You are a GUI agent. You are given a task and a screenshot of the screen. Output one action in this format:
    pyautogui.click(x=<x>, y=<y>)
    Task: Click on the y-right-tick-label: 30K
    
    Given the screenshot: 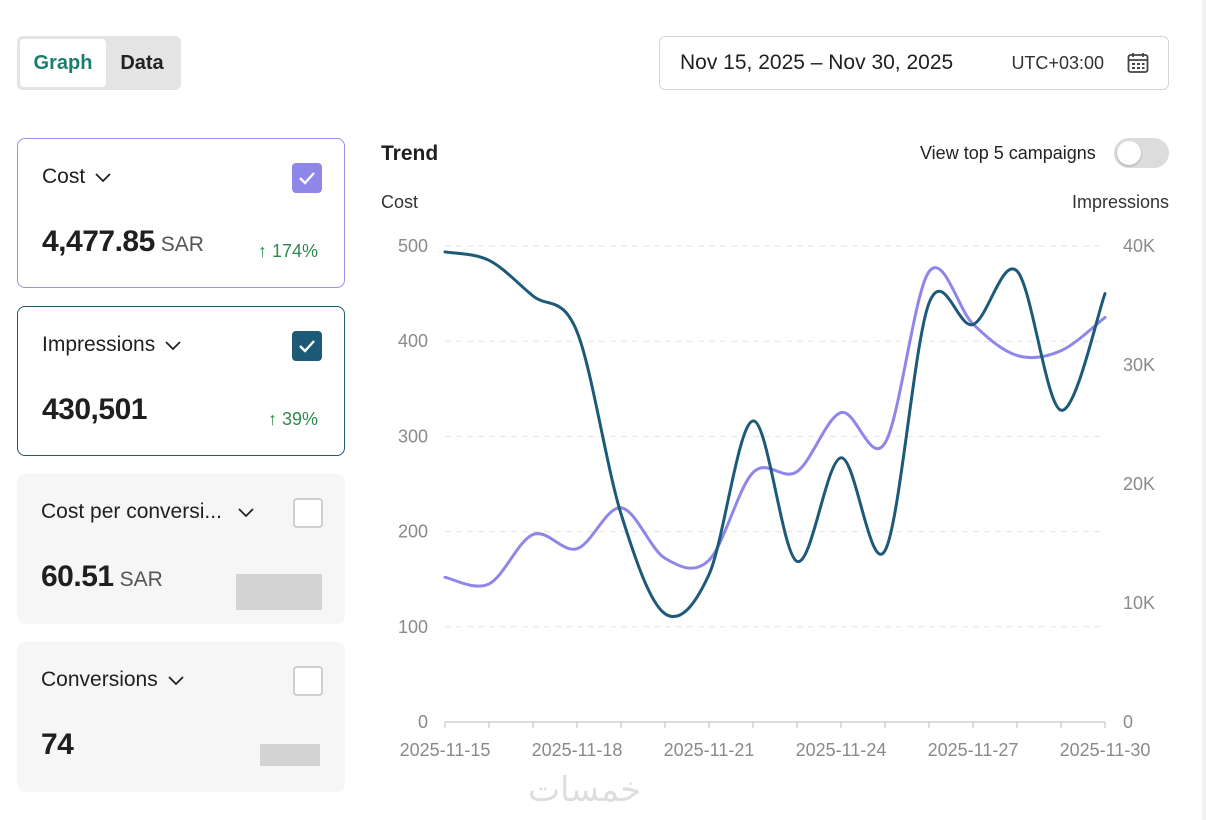 What is the action you would take?
    pyautogui.click(x=1139, y=365)
    